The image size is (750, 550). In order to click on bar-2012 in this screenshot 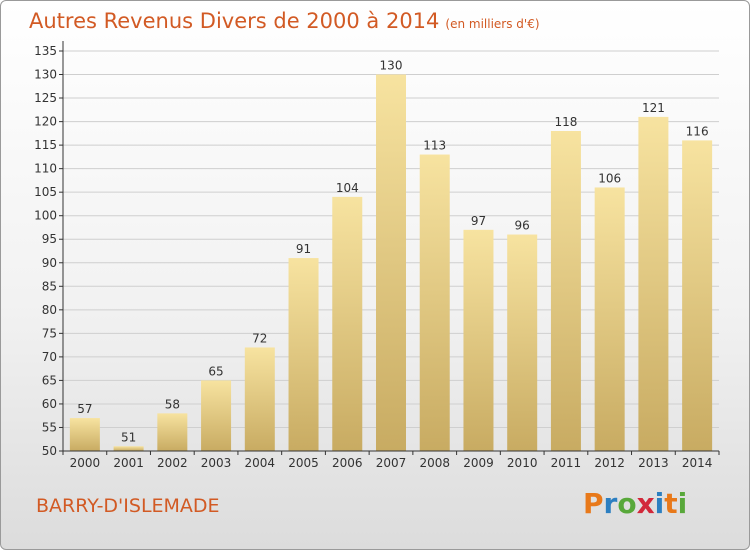, I will do `click(609, 319)`.